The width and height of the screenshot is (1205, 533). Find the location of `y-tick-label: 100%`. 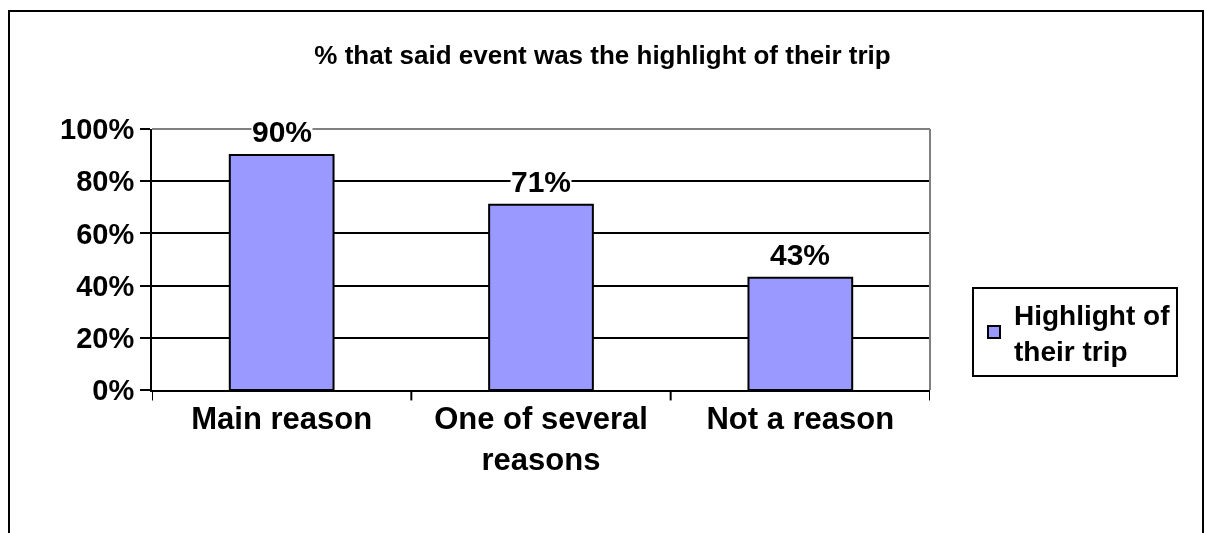

y-tick-label: 100% is located at coordinates (97, 129).